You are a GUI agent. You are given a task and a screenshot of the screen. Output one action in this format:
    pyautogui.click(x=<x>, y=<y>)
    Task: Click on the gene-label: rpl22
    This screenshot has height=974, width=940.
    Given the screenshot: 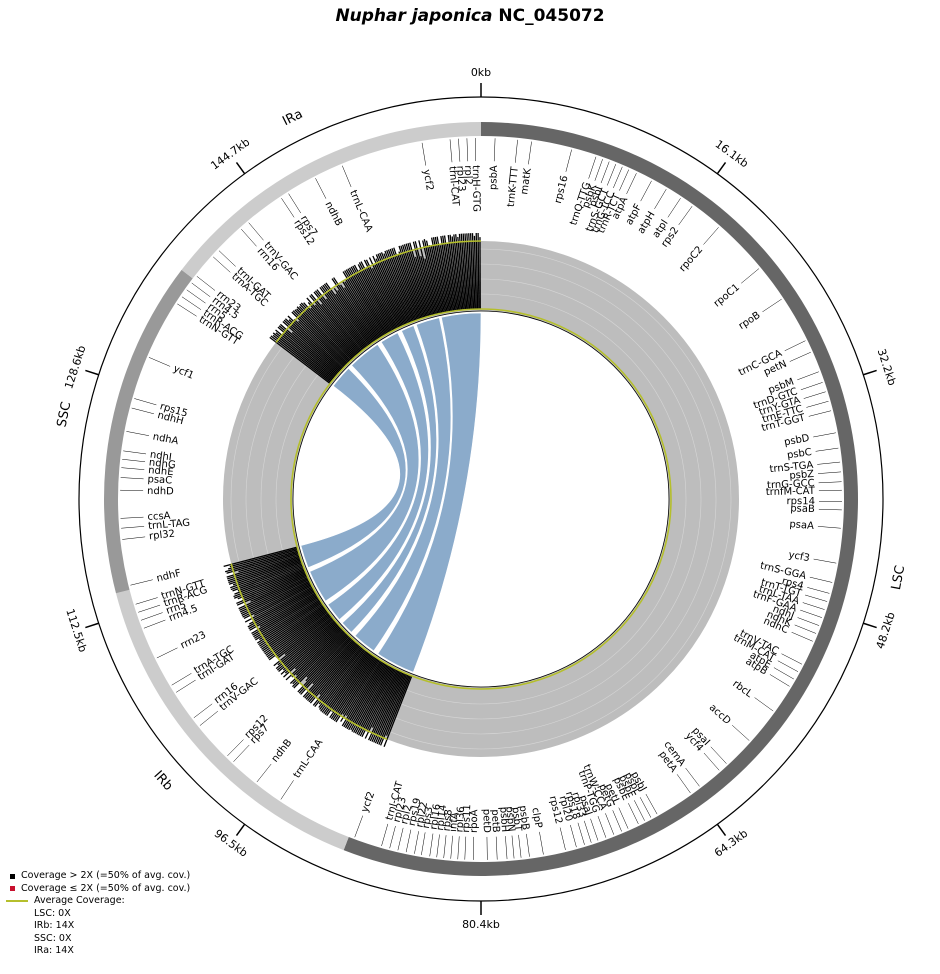 What is the action you would take?
    pyautogui.click(x=422, y=815)
    